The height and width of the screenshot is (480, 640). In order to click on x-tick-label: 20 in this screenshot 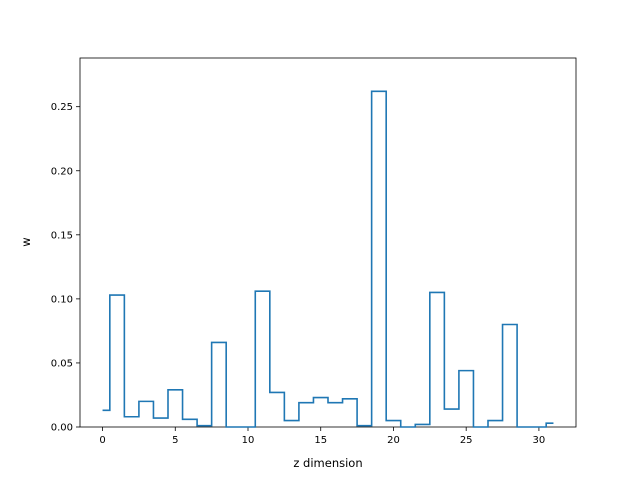, I will do `click(393, 440)`.